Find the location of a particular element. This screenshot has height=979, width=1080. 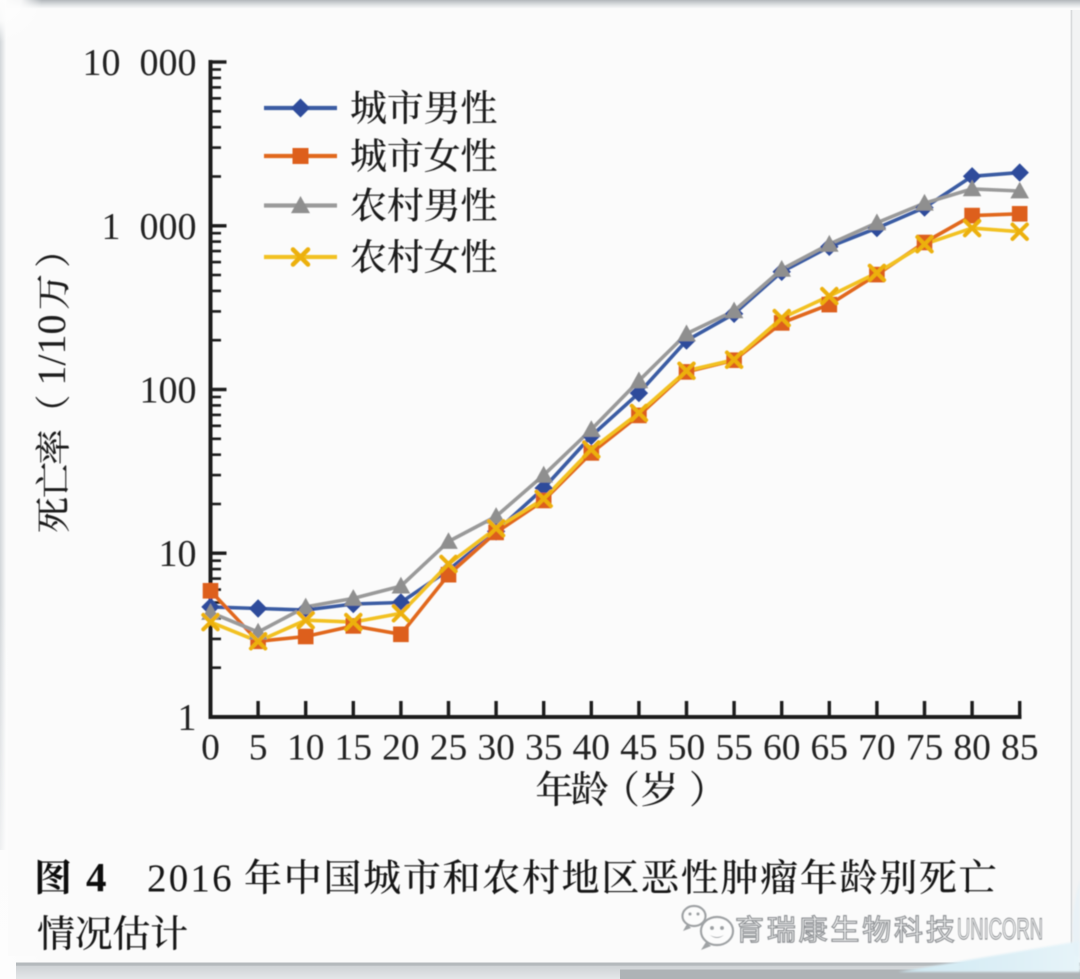

svg-text: 45 is located at coordinates (639, 748).